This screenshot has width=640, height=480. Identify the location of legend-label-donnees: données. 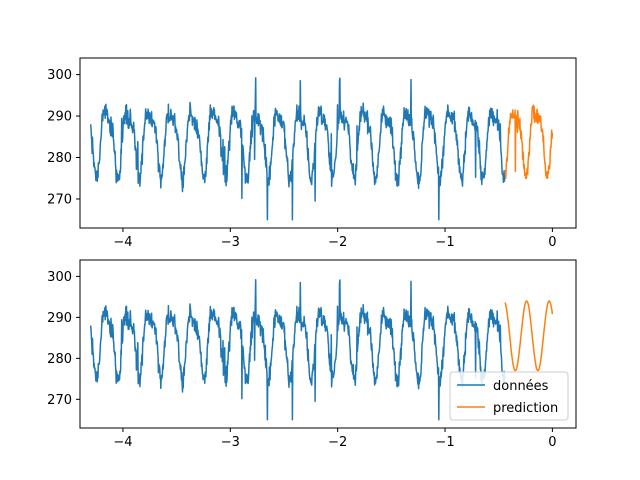
(521, 386).